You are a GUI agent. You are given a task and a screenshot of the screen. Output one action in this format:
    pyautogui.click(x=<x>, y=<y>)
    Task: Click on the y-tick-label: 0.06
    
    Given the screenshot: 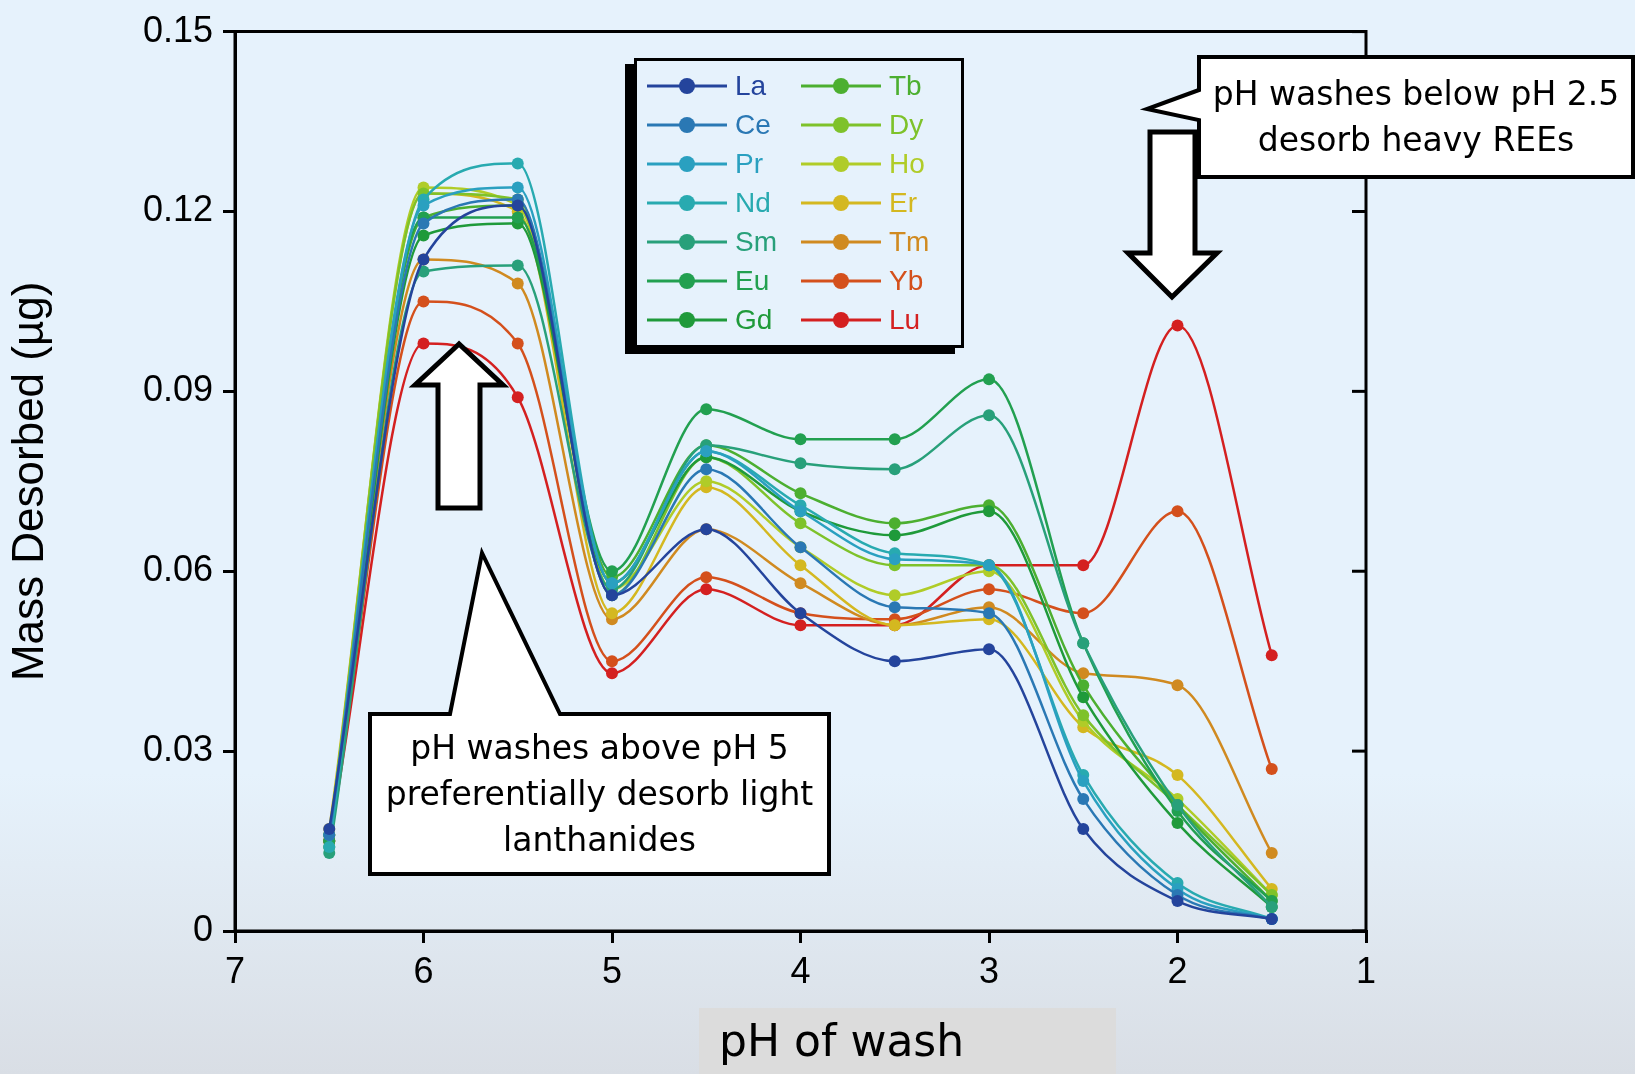 What is the action you would take?
    pyautogui.click(x=177, y=569)
    